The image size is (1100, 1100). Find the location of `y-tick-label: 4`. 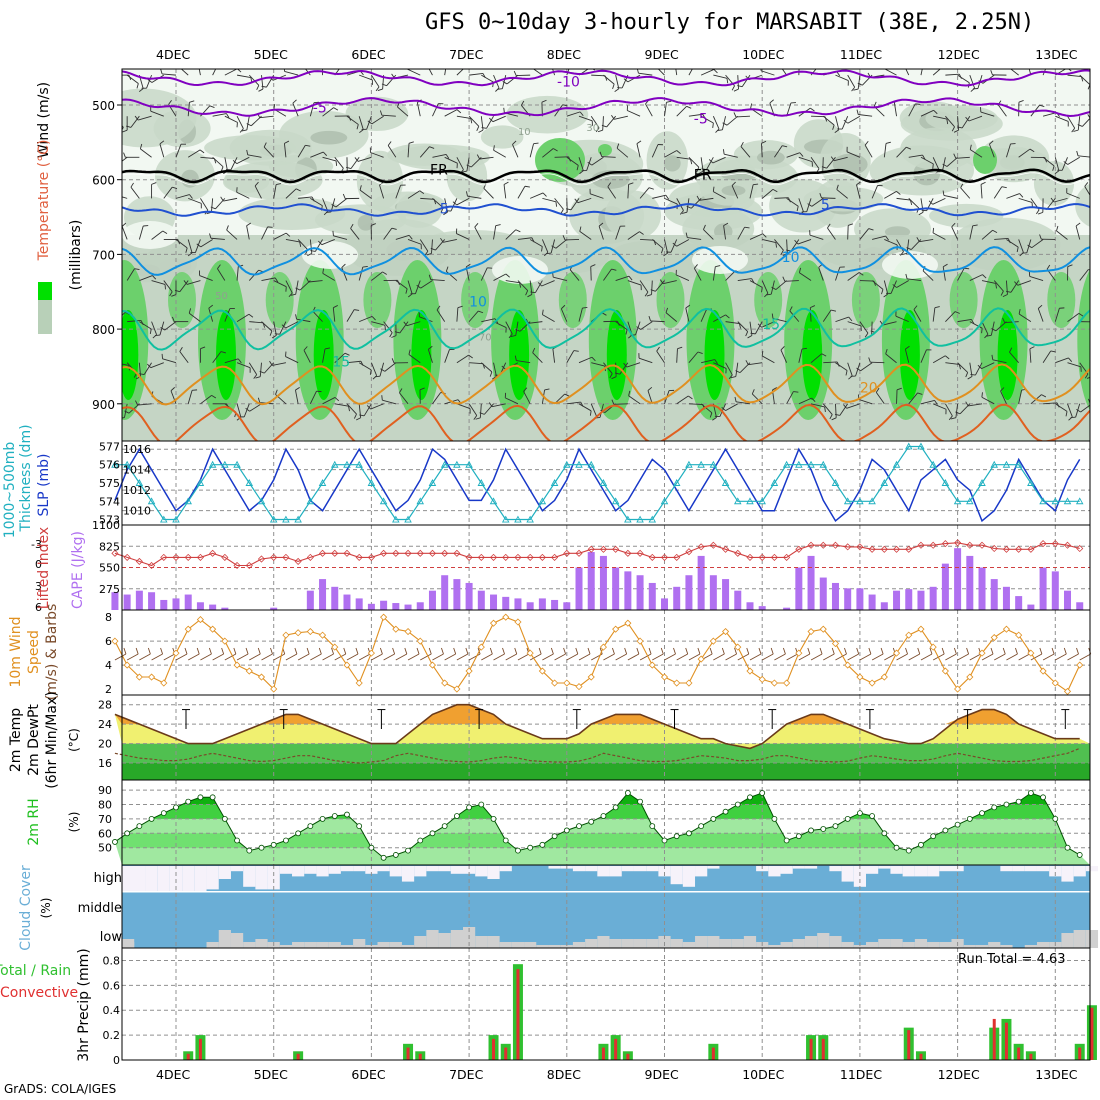

y-tick-label: 4 is located at coordinates (108, 665).